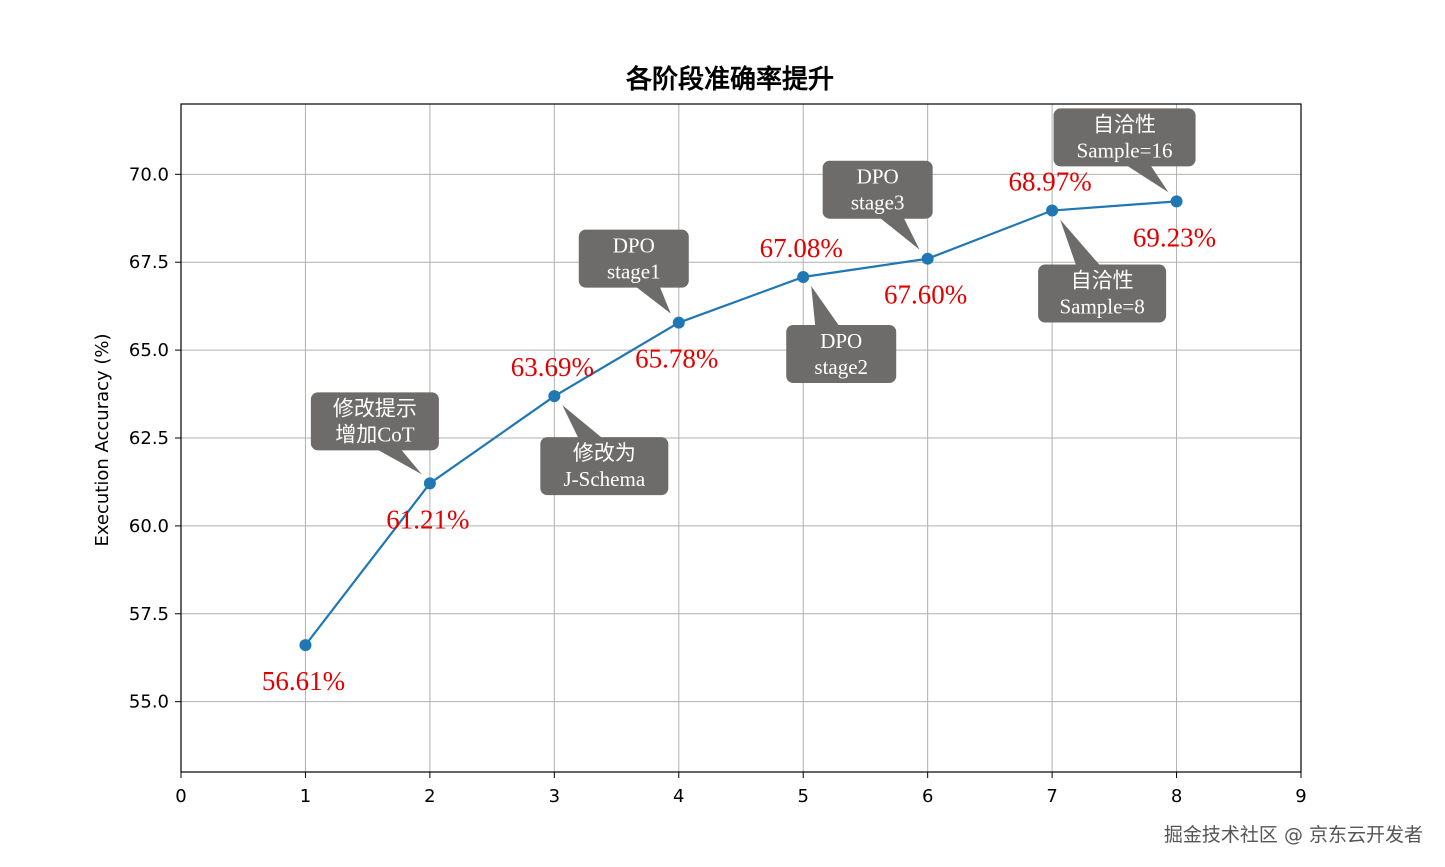  Describe the element at coordinates (149, 262) in the screenshot. I see `y-tick-label: 67.5` at that location.